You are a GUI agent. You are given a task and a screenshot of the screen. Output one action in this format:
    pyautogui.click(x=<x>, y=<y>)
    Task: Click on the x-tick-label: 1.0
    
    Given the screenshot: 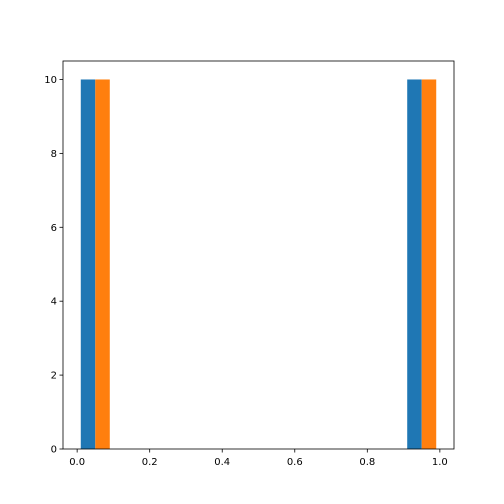 What is the action you would take?
    pyautogui.click(x=440, y=462)
    